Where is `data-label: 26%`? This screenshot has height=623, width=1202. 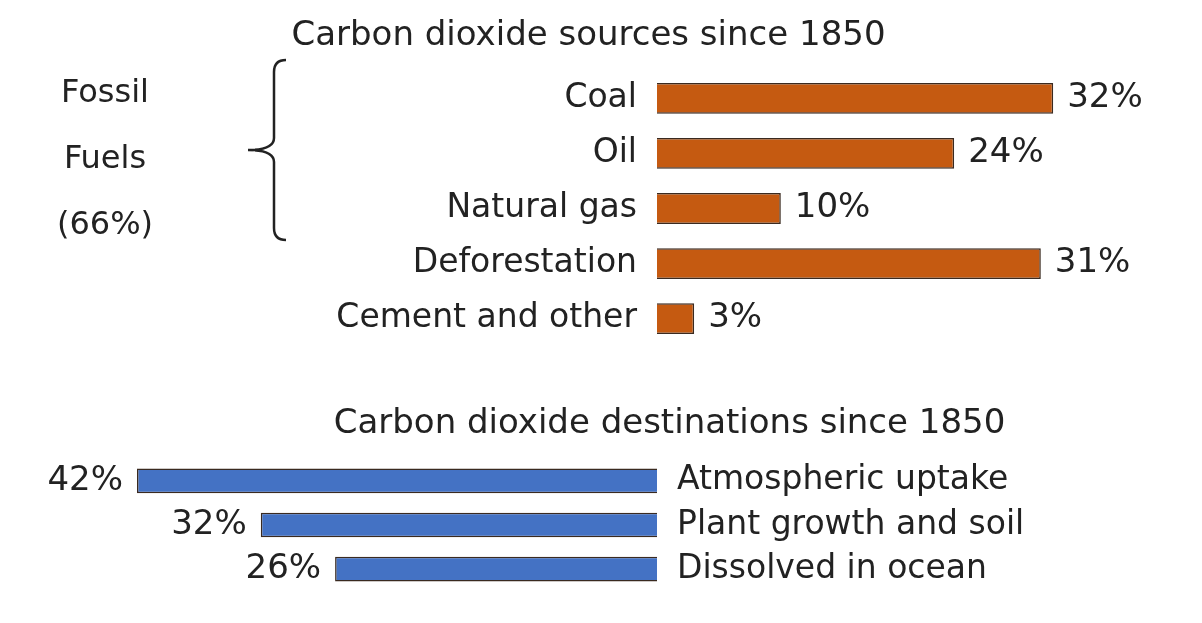
data-label: 26% is located at coordinates (283, 565).